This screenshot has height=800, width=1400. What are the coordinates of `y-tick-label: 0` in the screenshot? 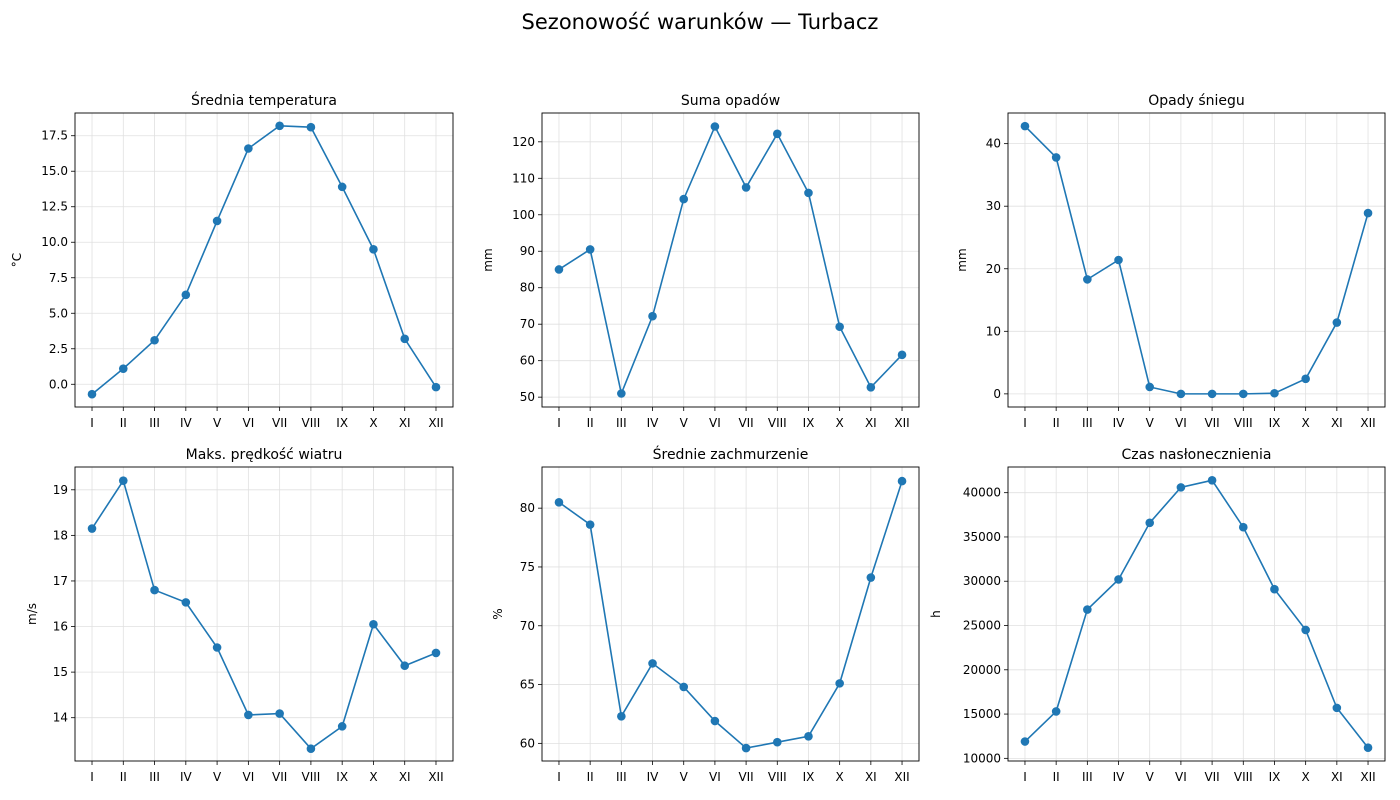 It's located at (997, 394).